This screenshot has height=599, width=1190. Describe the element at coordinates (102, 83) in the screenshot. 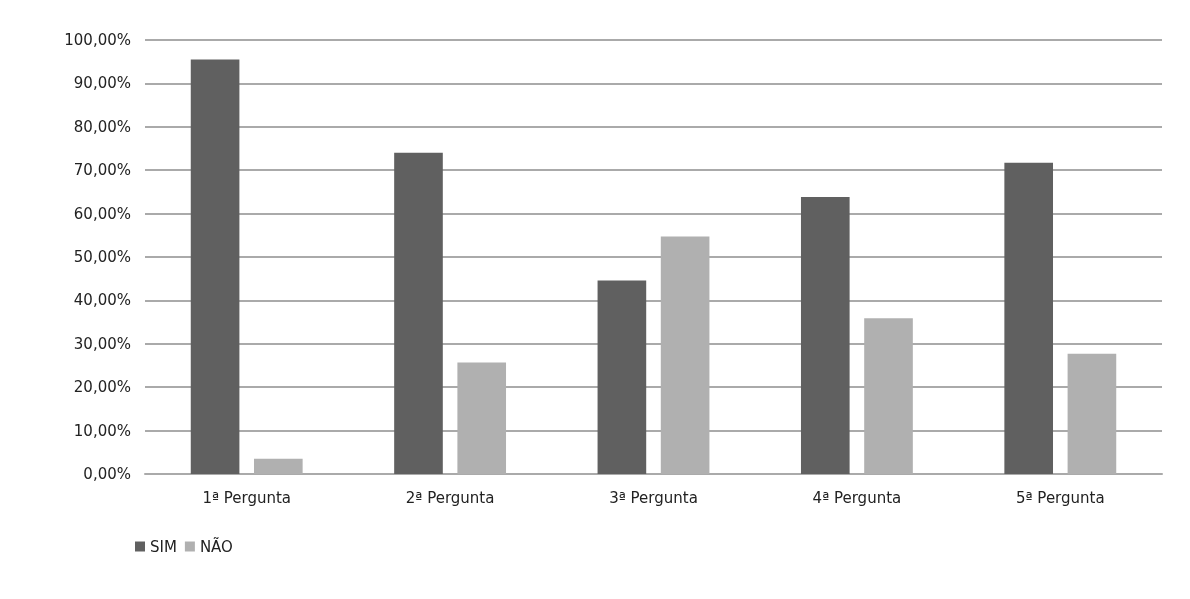

I see `y-tick-label: 90,00%` at that location.